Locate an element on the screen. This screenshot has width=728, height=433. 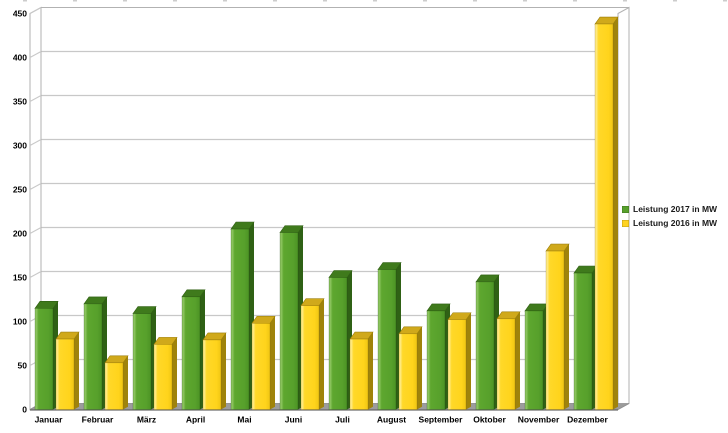
x-axis-label-september: September is located at coordinates (441, 420).